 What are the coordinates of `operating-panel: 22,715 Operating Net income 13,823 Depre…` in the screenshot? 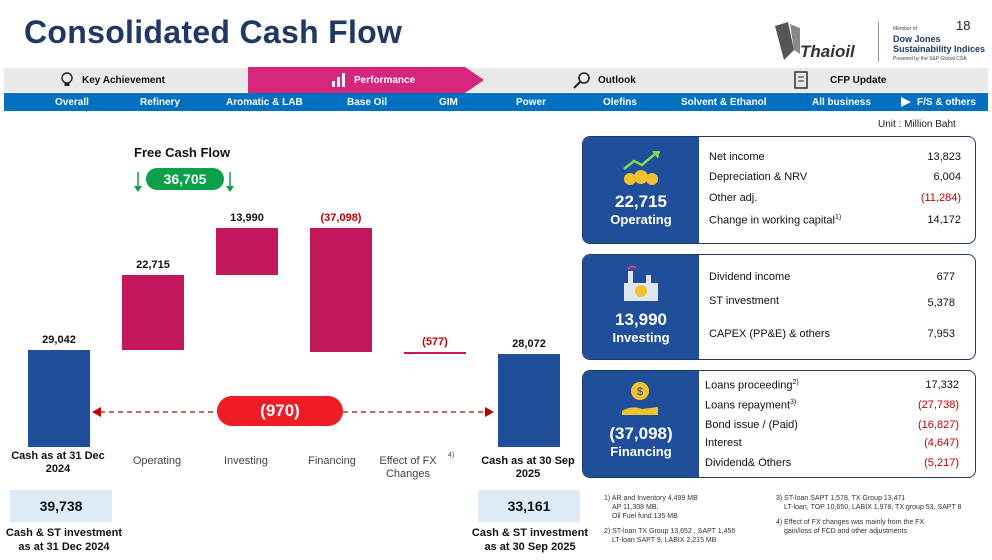 It's located at (779, 190).